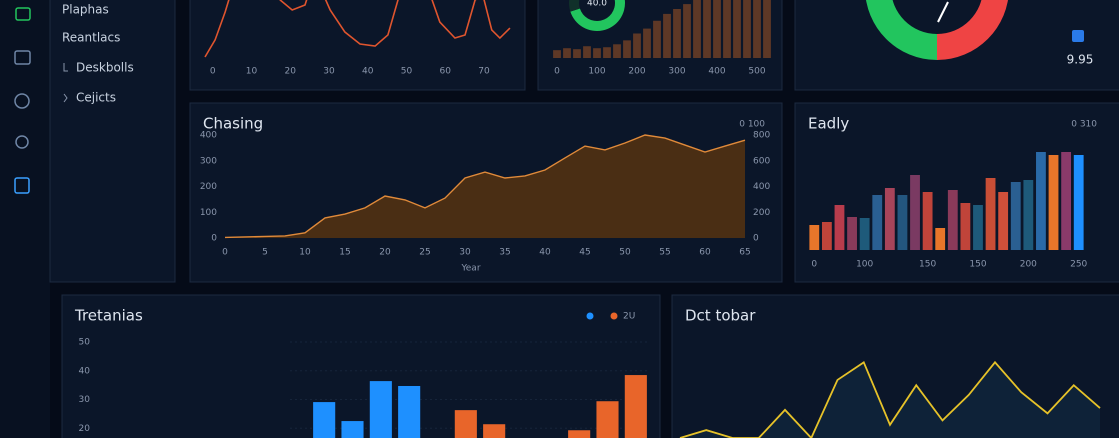 This screenshot has height=438, width=1119. What do you see at coordinates (96, 98) in the screenshot?
I see `nav-item: Cejicts` at bounding box center [96, 98].